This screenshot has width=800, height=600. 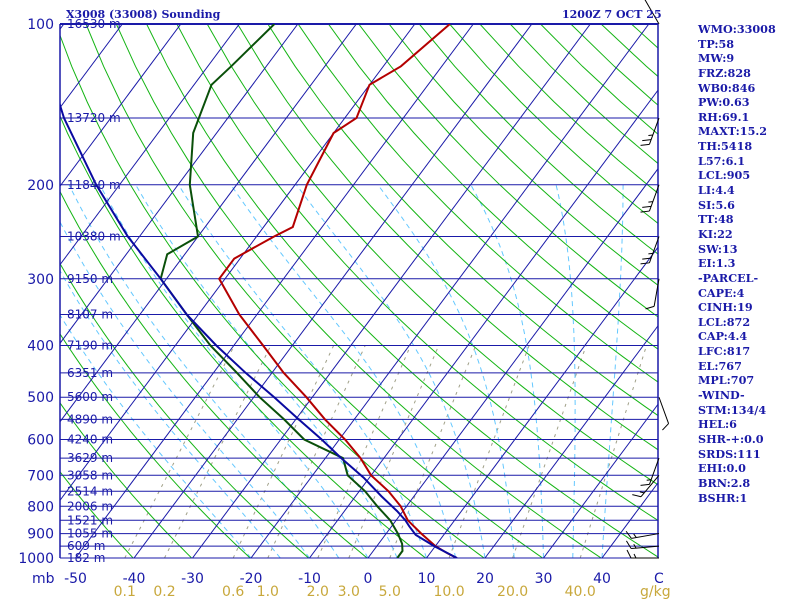 I want to click on height-label: 4890 m, so click(x=90, y=419).